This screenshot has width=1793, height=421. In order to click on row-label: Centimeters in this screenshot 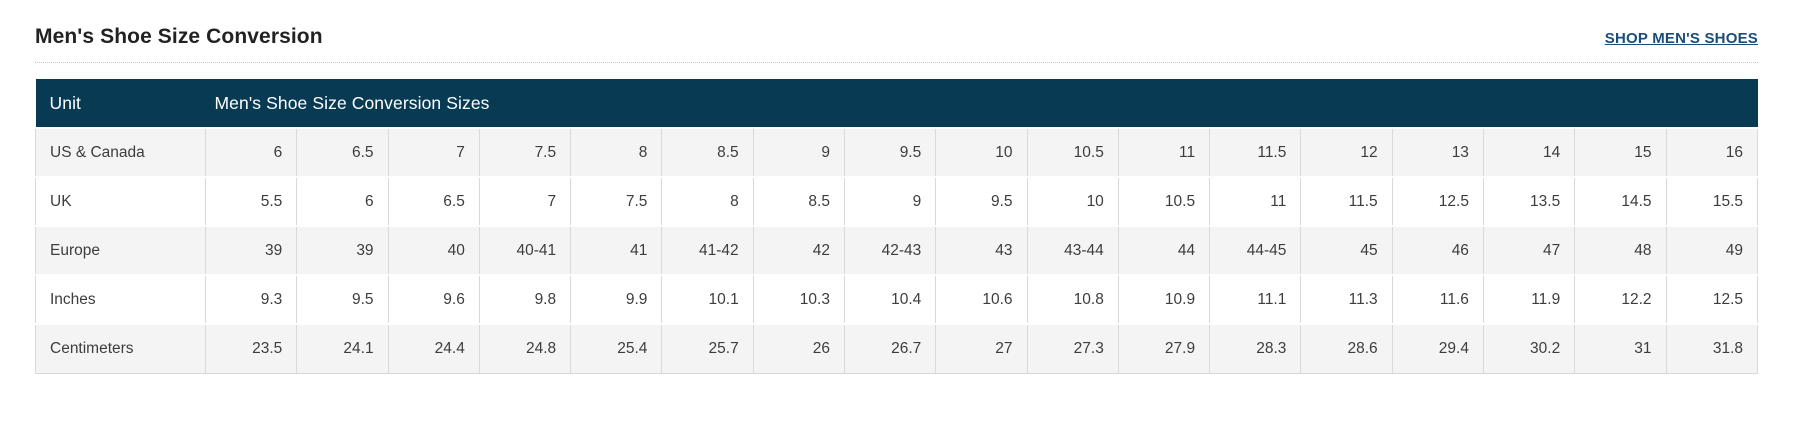, I will do `click(120, 348)`.